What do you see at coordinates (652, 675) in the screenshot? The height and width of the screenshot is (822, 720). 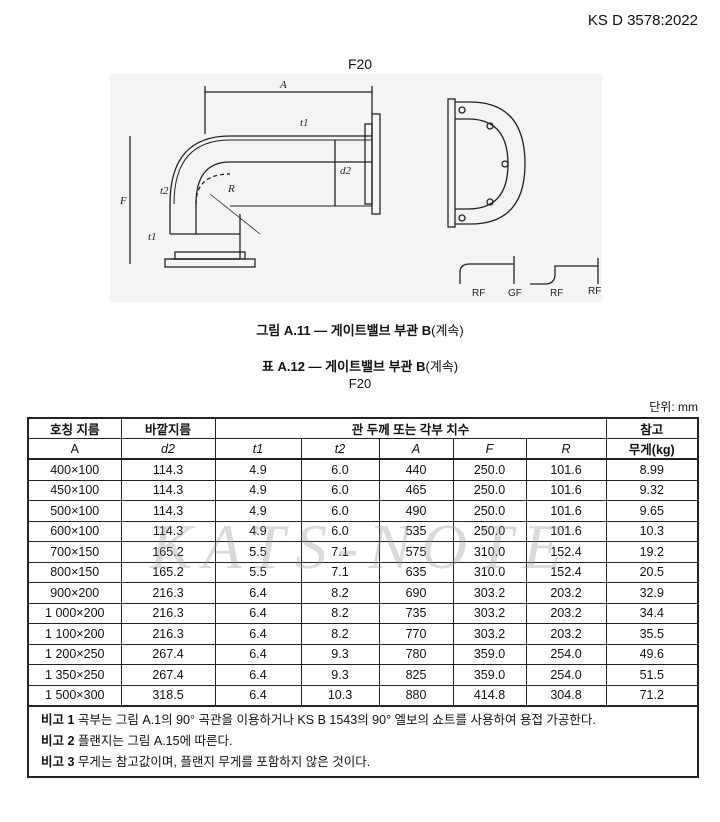 I see `table-cell: 51.5` at bounding box center [652, 675].